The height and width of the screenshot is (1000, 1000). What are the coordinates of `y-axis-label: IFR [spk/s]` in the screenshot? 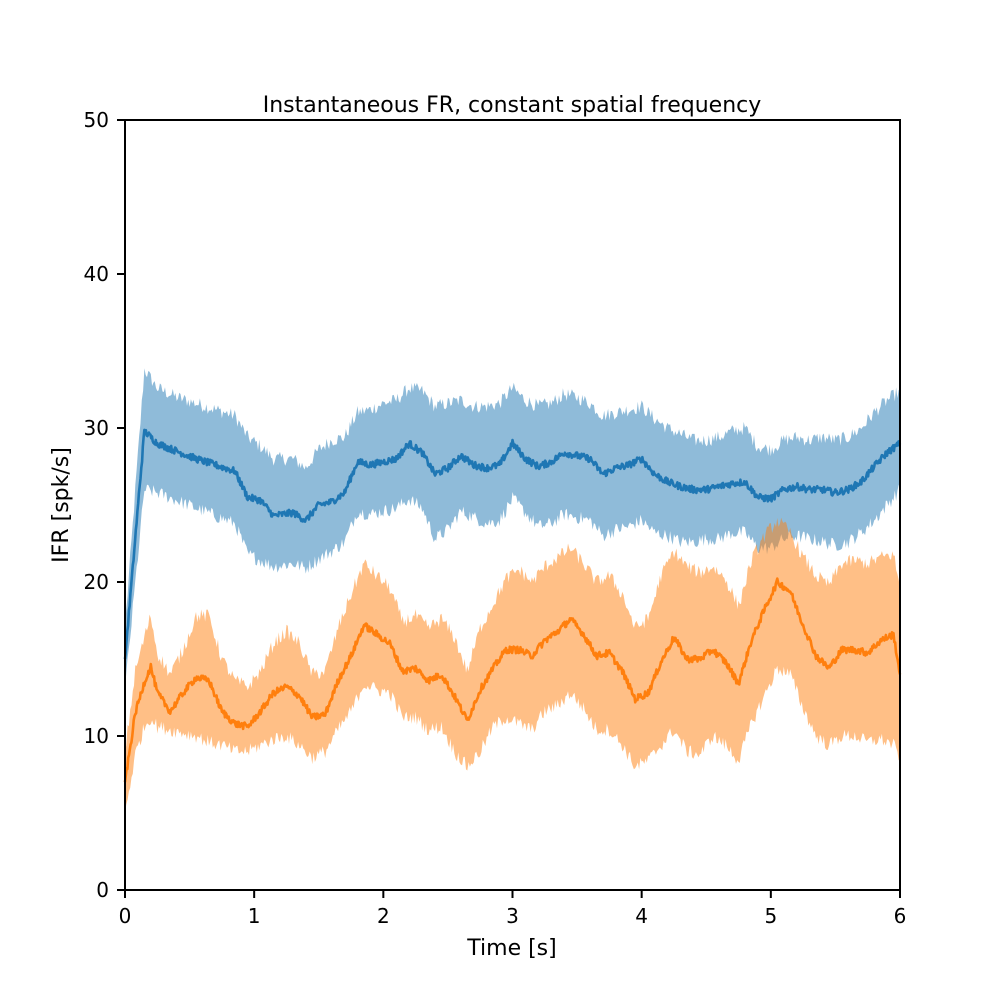 It's located at (61, 505).